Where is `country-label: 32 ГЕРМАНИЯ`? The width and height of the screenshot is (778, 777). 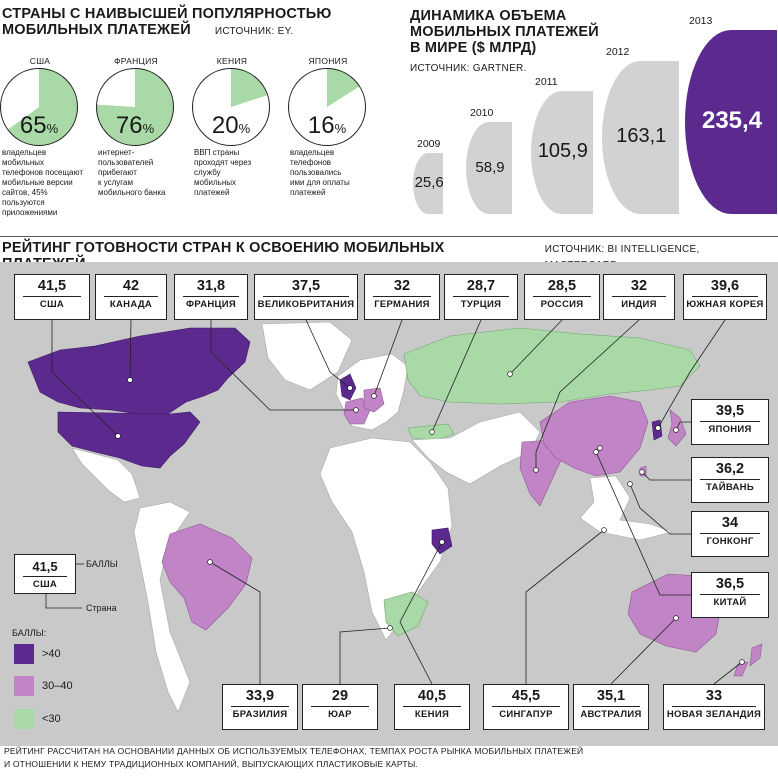 country-label: 32 ГЕРМАНИЯ is located at coordinates (402, 297).